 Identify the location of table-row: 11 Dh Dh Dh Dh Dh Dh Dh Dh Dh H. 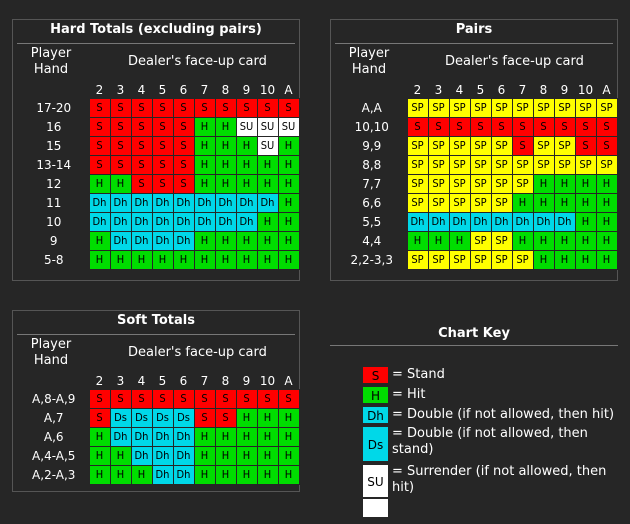
(159, 203).